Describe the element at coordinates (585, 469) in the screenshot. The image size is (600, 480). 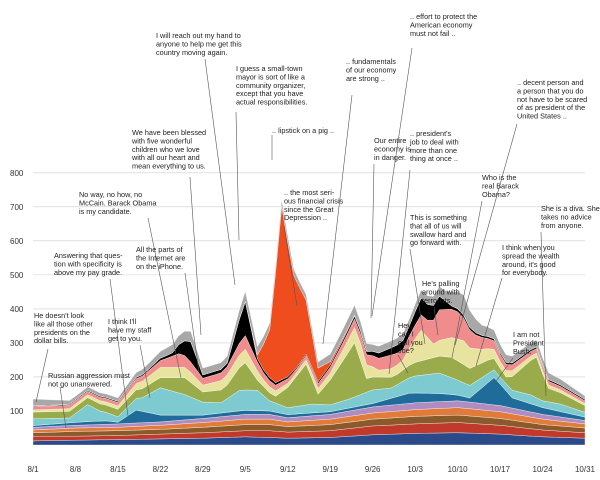
I see `x-tick-label: 10/31` at that location.